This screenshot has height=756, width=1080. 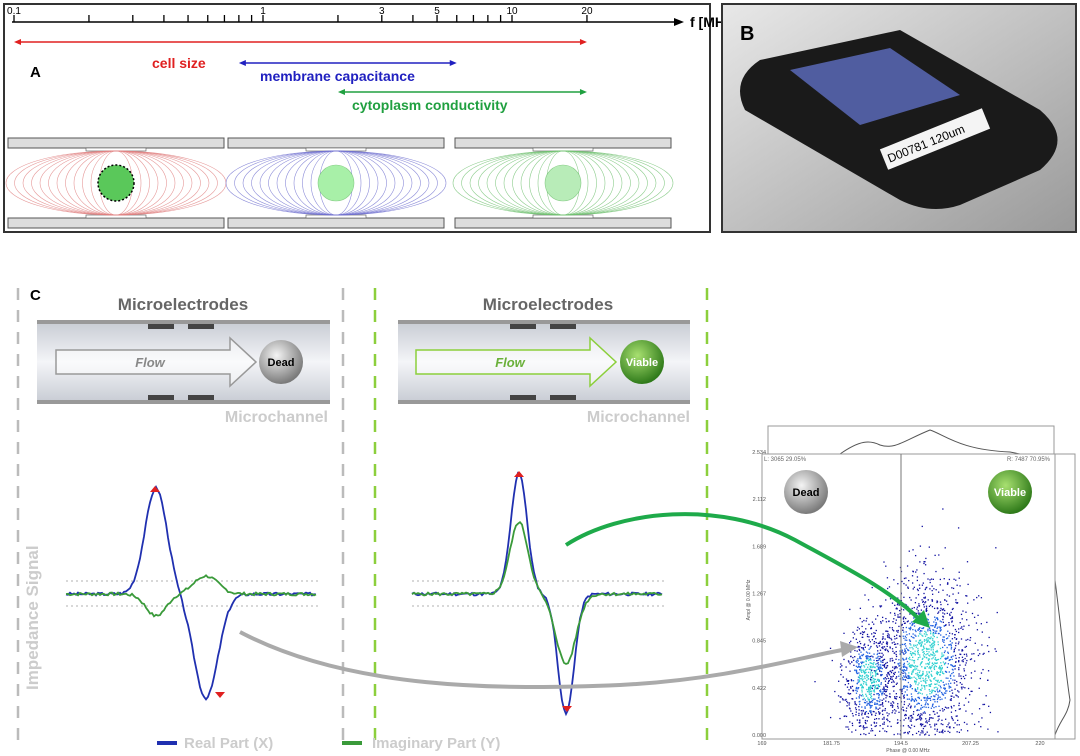 I want to click on dead-cell-label: Dead, so click(x=281, y=363).